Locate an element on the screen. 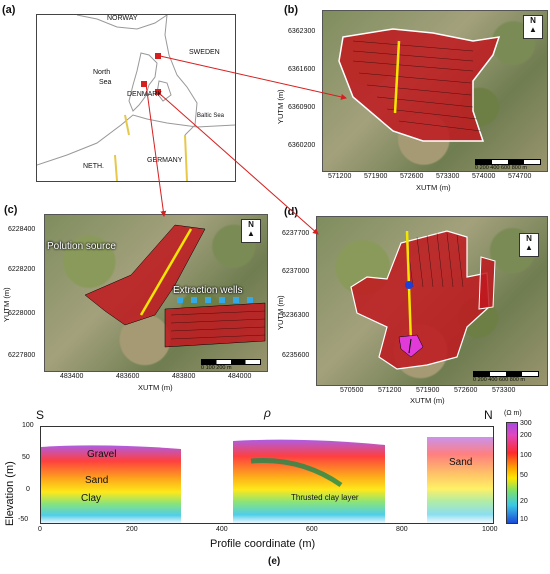  c-y-tick: 6228400 is located at coordinates (22, 229).